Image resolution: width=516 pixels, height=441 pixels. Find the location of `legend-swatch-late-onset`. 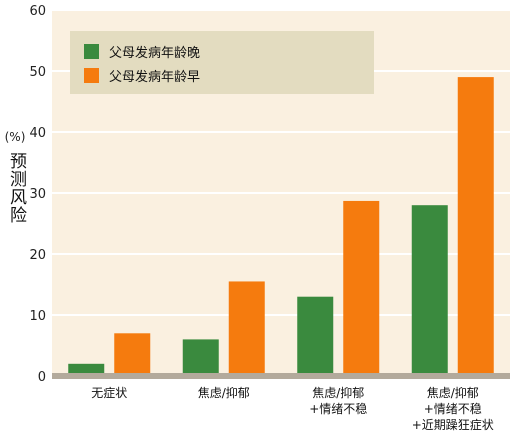

legend-swatch-late-onset is located at coordinates (91, 51).